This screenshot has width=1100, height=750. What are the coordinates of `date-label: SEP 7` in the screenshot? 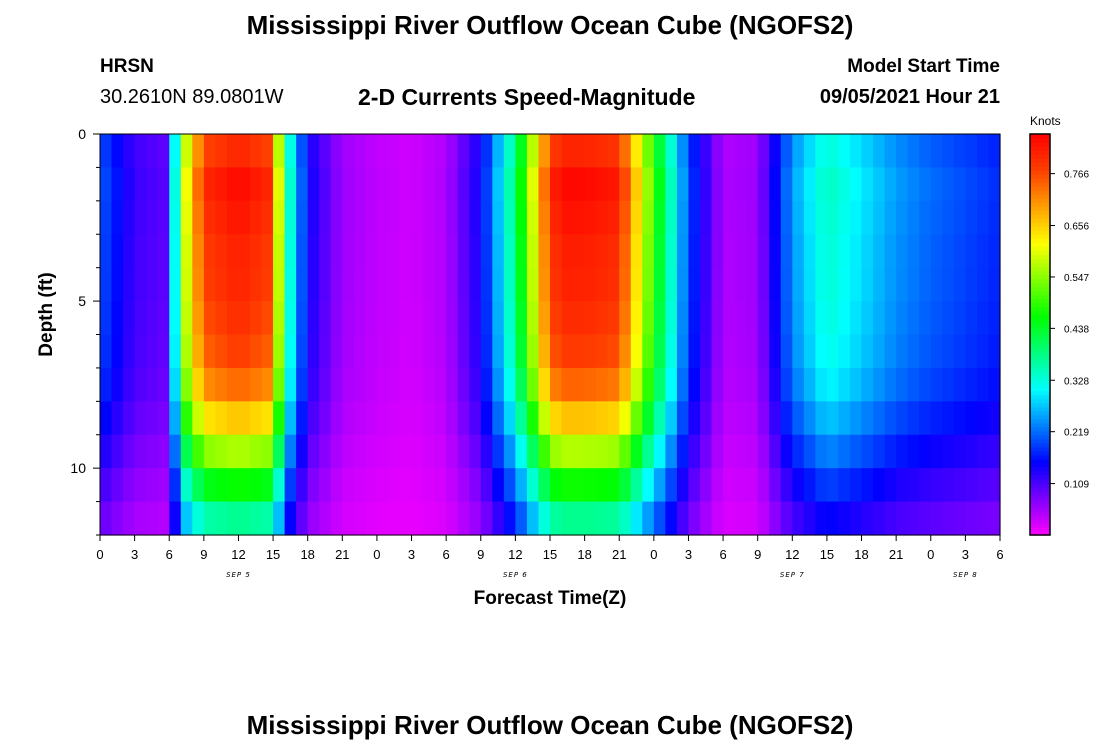 It's located at (792, 575).